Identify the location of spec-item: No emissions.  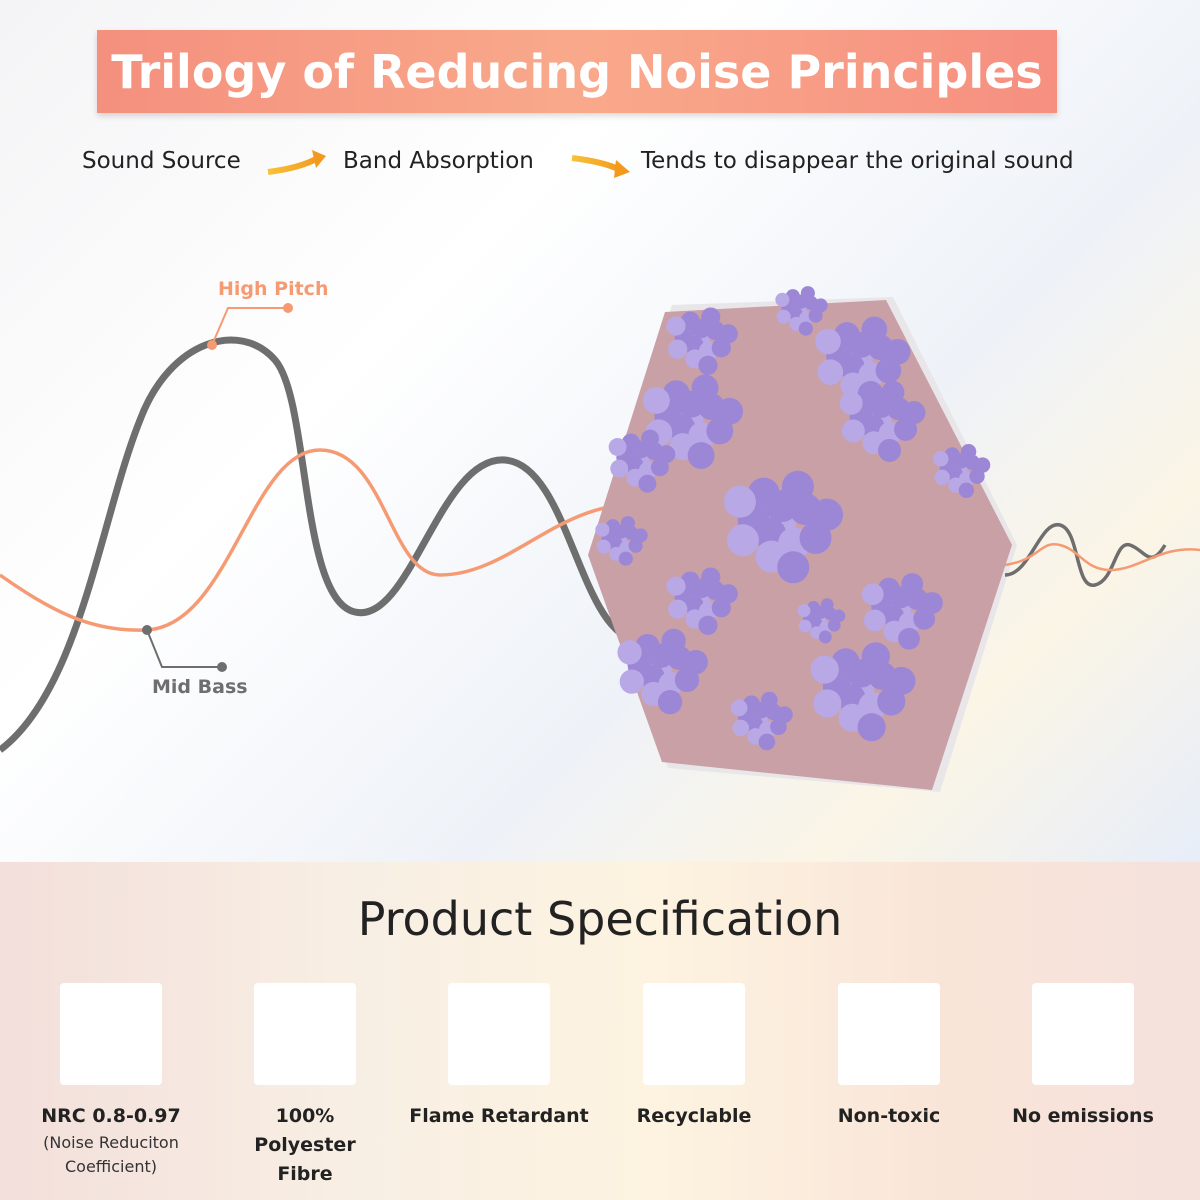
(1083, 1116).